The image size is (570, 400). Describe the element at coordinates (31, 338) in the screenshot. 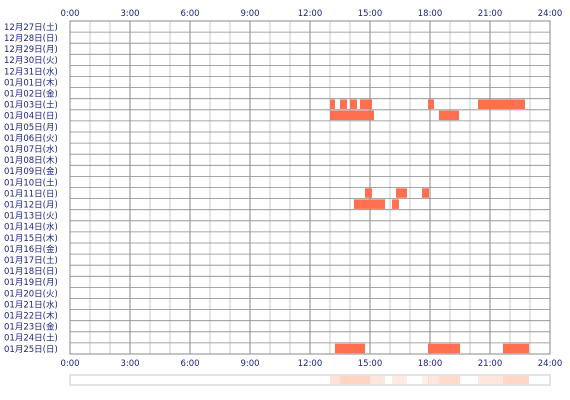

I see `row-label: 01月24日(土)` at that location.